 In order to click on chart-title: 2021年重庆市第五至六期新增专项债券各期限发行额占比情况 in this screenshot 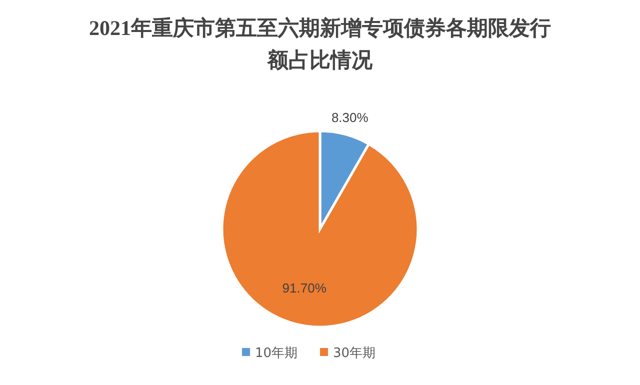, I will do `click(320, 44)`.